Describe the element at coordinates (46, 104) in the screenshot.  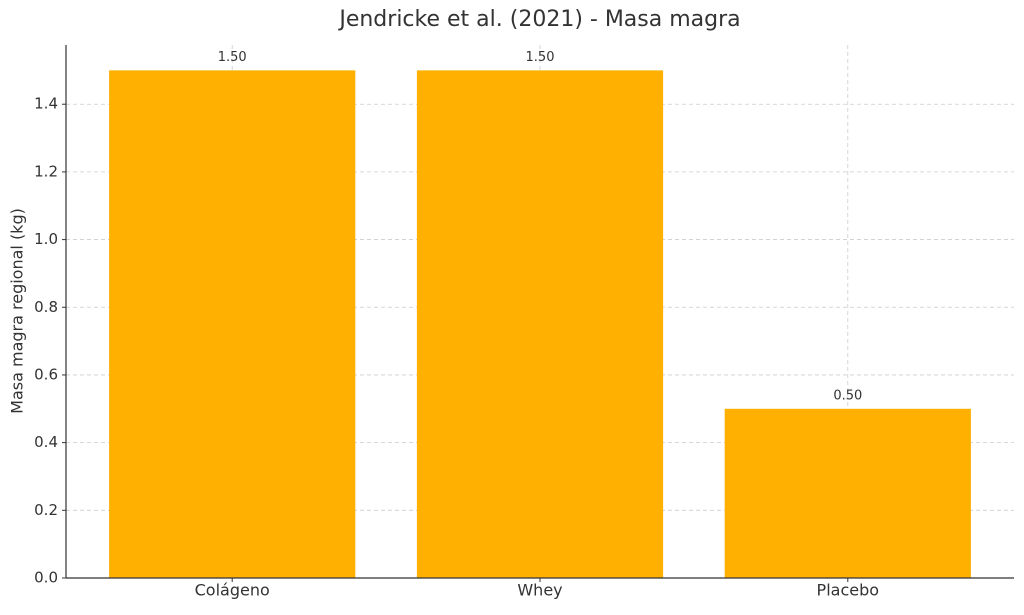
I see `y-tick-label: 1.4` at that location.